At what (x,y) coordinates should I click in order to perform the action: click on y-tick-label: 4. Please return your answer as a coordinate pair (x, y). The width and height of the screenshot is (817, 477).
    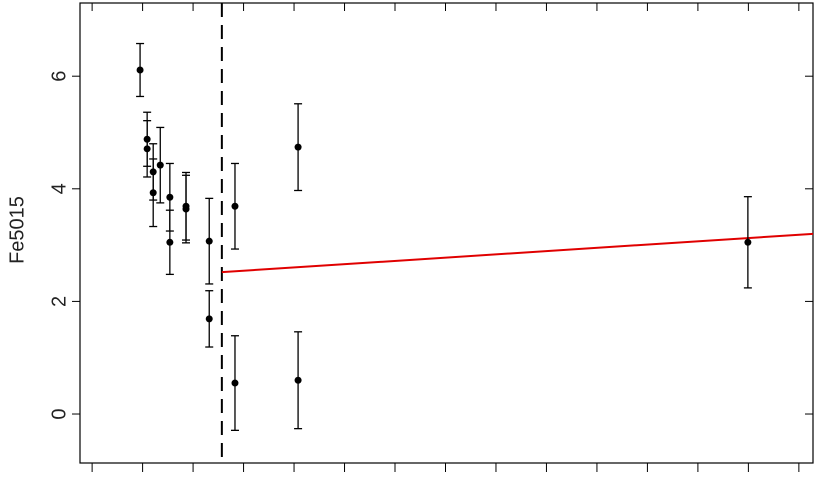
    Looking at the image, I should click on (59, 188).